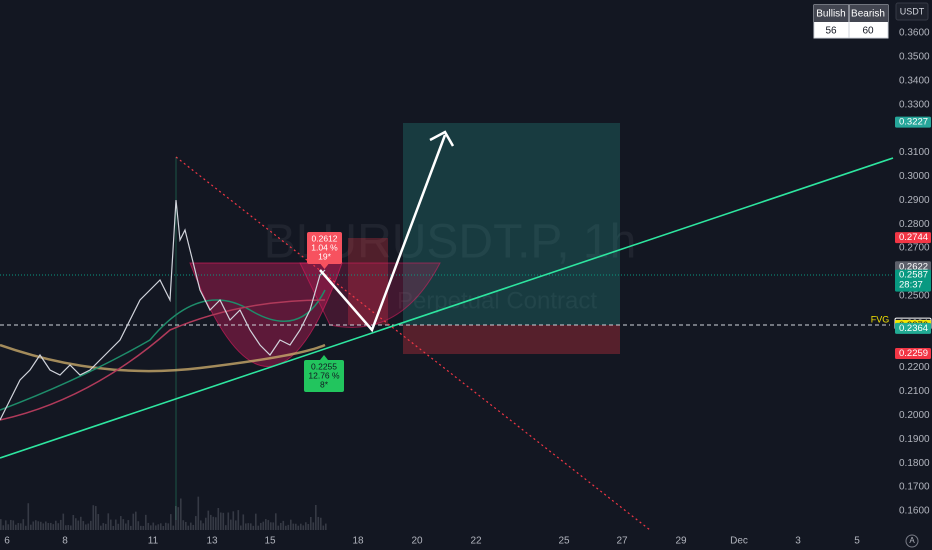 Image resolution: width=932 pixels, height=550 pixels. I want to click on target-zone, so click(511, 224).